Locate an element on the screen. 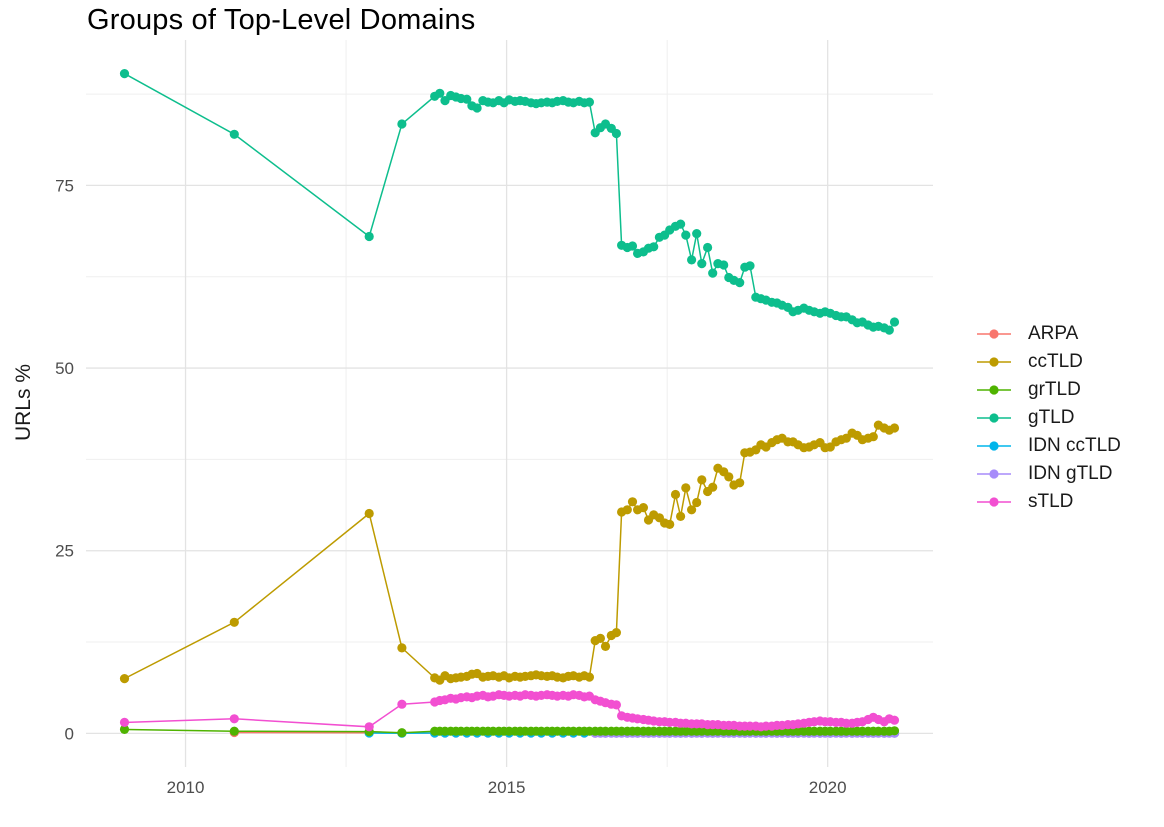  y-tick-label: 50 is located at coordinates (64, 368).